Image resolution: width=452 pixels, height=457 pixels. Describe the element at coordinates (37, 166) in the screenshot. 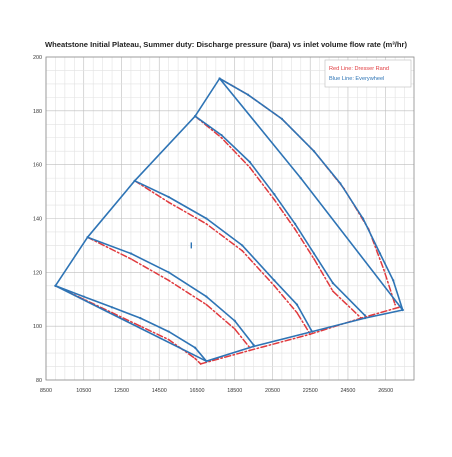

I see `y-tick-label: 160` at that location.